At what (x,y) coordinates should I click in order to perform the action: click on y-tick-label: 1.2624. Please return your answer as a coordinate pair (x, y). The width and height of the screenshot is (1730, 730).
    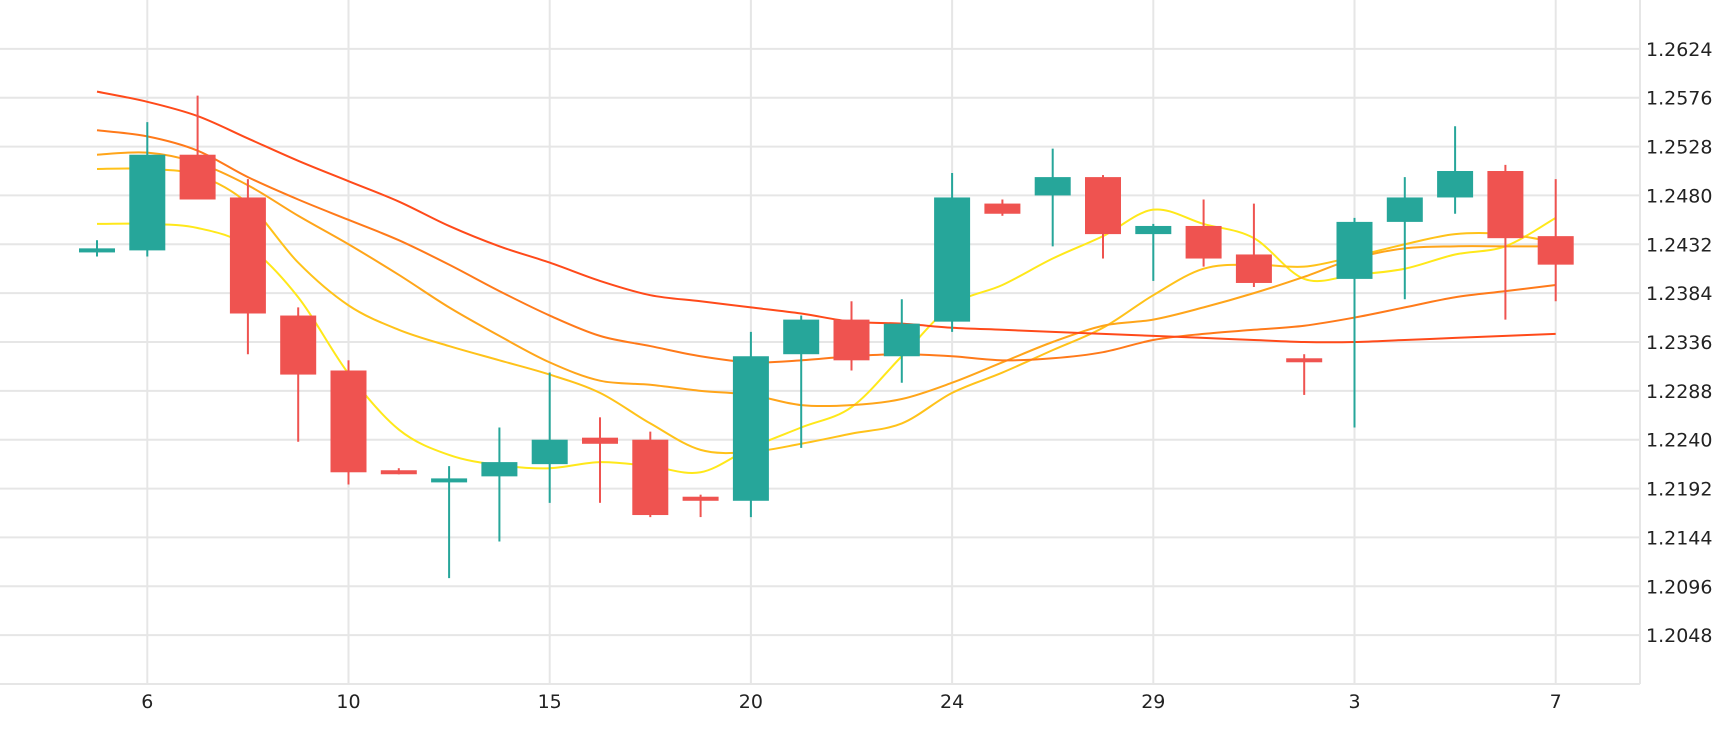
    Looking at the image, I should click on (1679, 50).